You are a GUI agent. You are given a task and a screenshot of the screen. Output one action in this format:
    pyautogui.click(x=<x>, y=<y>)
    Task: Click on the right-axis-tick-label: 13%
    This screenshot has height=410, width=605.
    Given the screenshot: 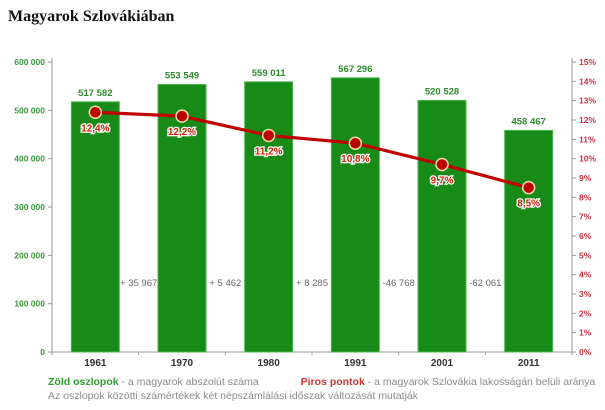 What is the action you would take?
    pyautogui.click(x=587, y=101)
    